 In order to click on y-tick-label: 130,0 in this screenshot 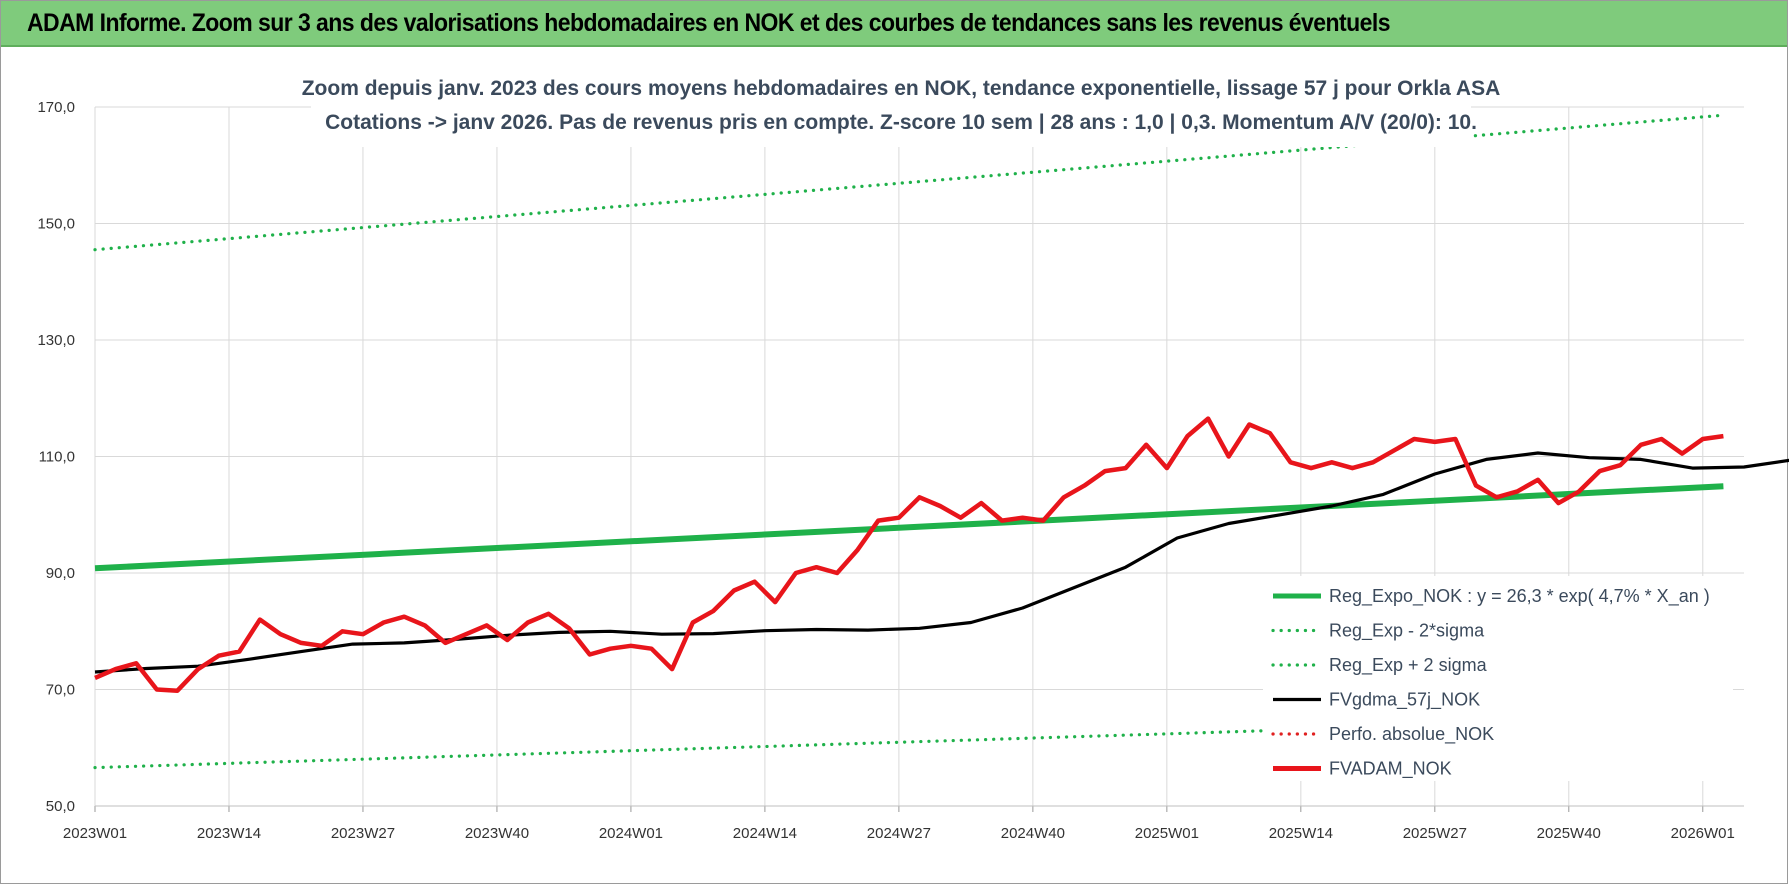, I will do `click(56, 340)`.